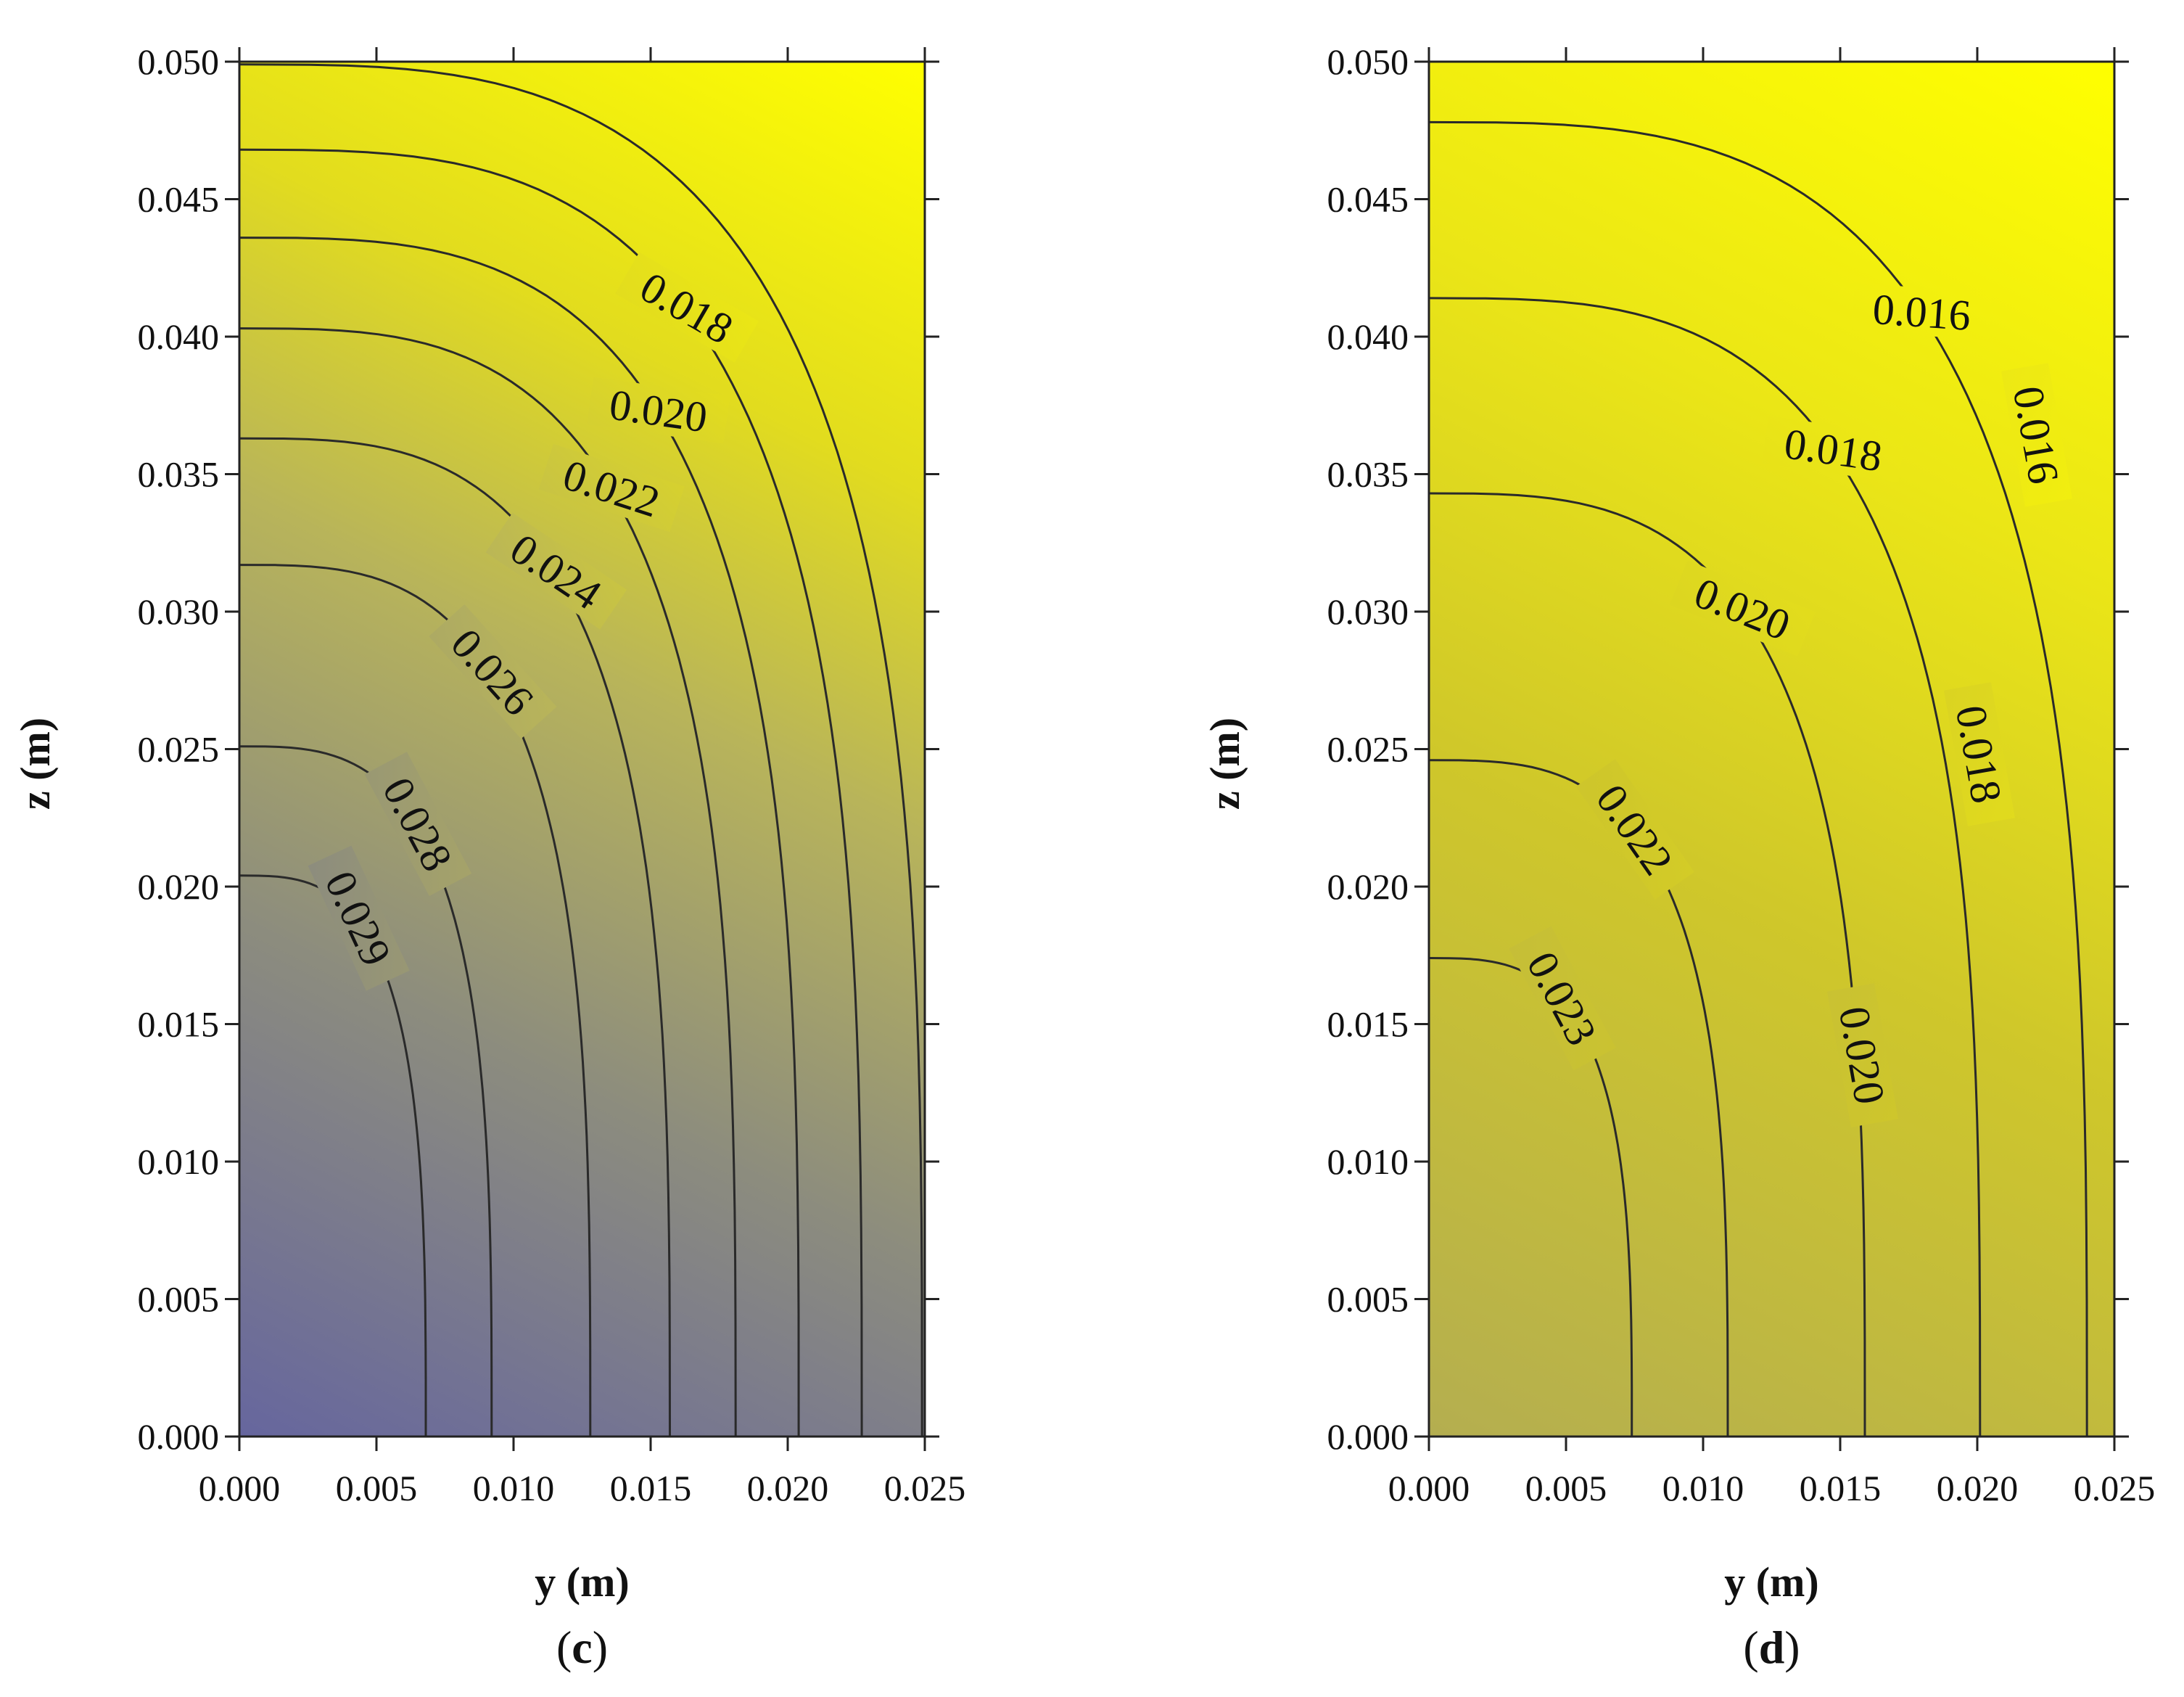 This screenshot has height=1697, width=2184. I want to click on panel-label-letter: c, so click(582, 1647).